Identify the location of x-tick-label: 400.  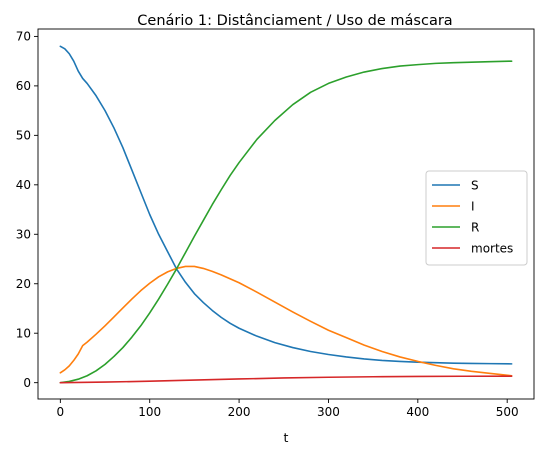
(417, 412).